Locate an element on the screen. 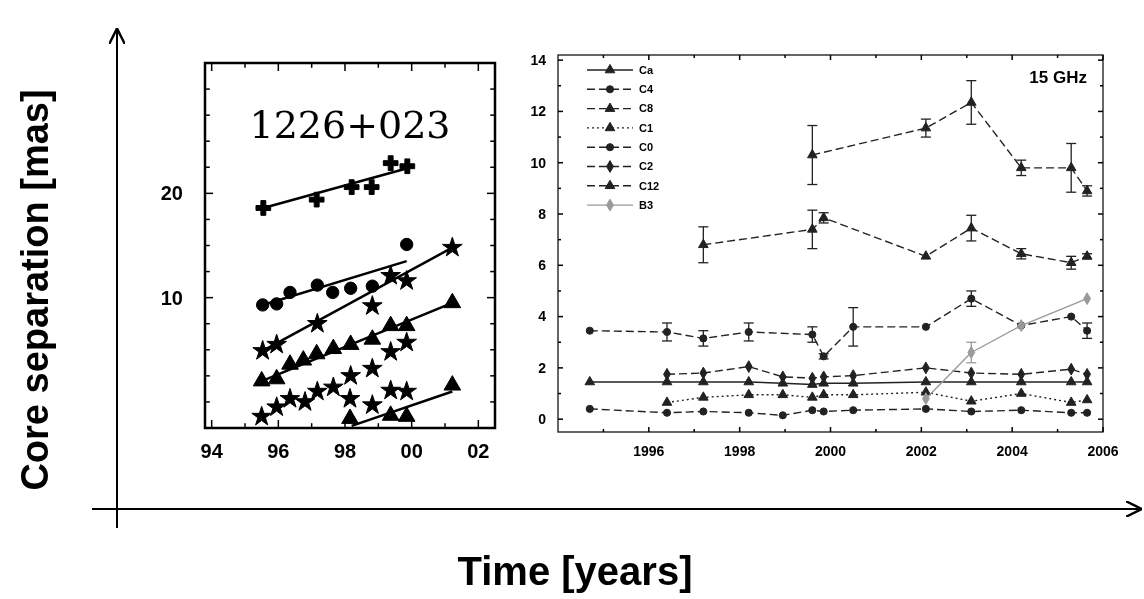 Image resolution: width=1144 pixels, height=599 pixels. x-tick-label: 1996 is located at coordinates (649, 451).